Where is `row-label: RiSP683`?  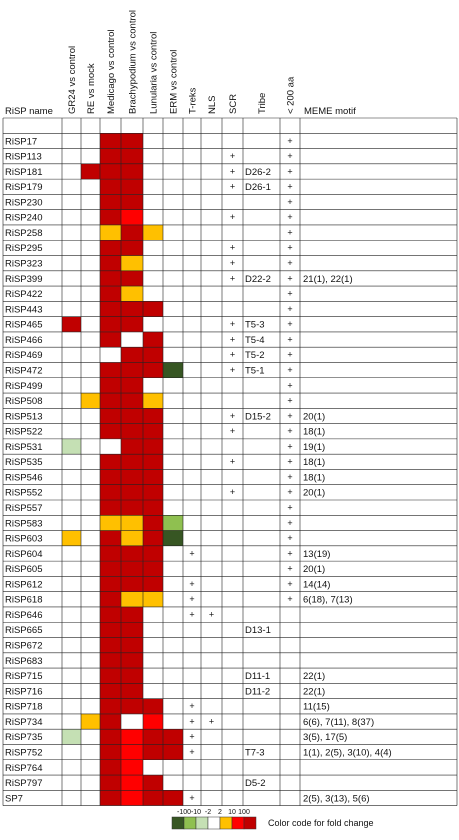
row-label: RiSP683 is located at coordinates (24, 661).